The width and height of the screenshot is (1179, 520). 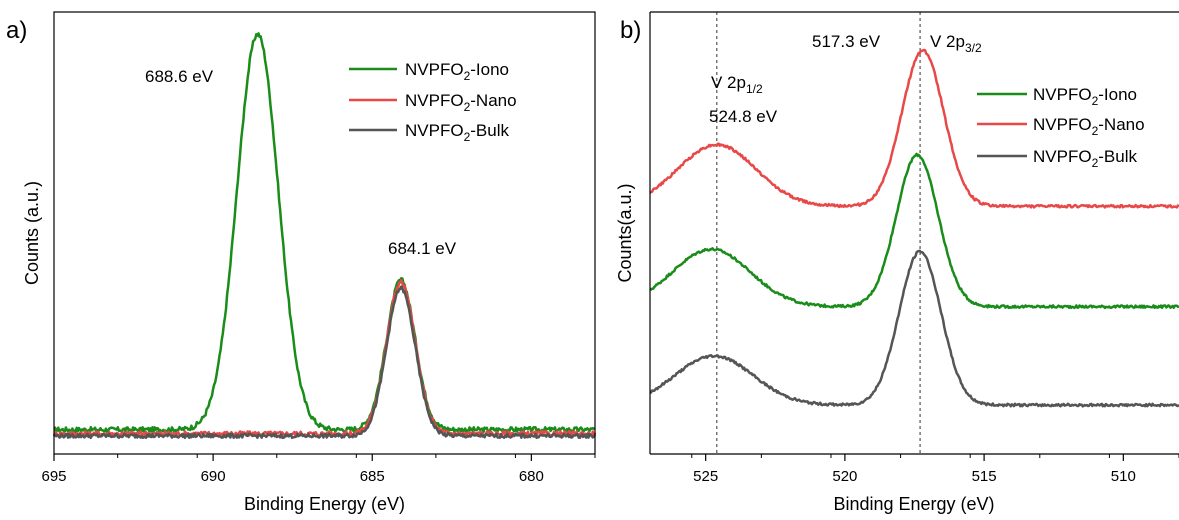 I want to click on x-tick-label: 695, so click(x=53, y=476).